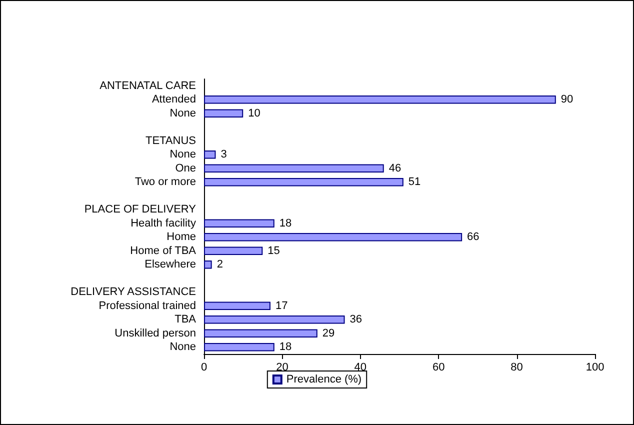 The width and height of the screenshot is (634, 425). What do you see at coordinates (281, 306) in the screenshot?
I see `data-label: 17` at bounding box center [281, 306].